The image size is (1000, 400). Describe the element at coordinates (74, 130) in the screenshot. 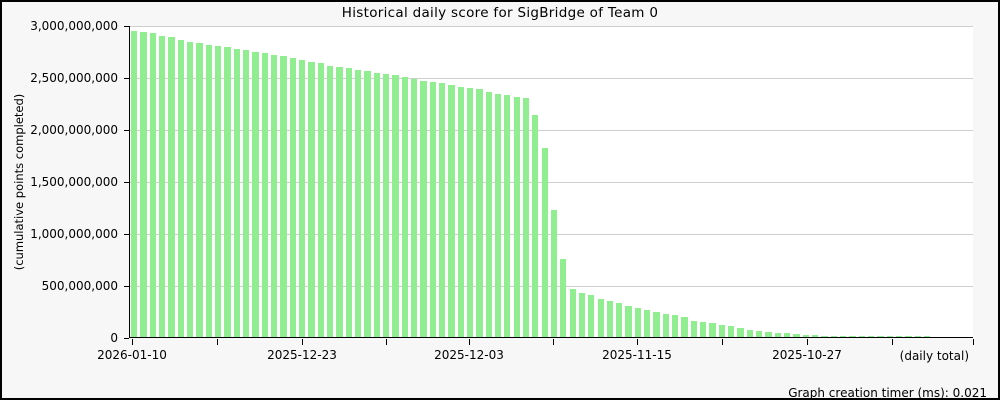

I see `y-axis-tick-label: 2,000,000,000` at that location.